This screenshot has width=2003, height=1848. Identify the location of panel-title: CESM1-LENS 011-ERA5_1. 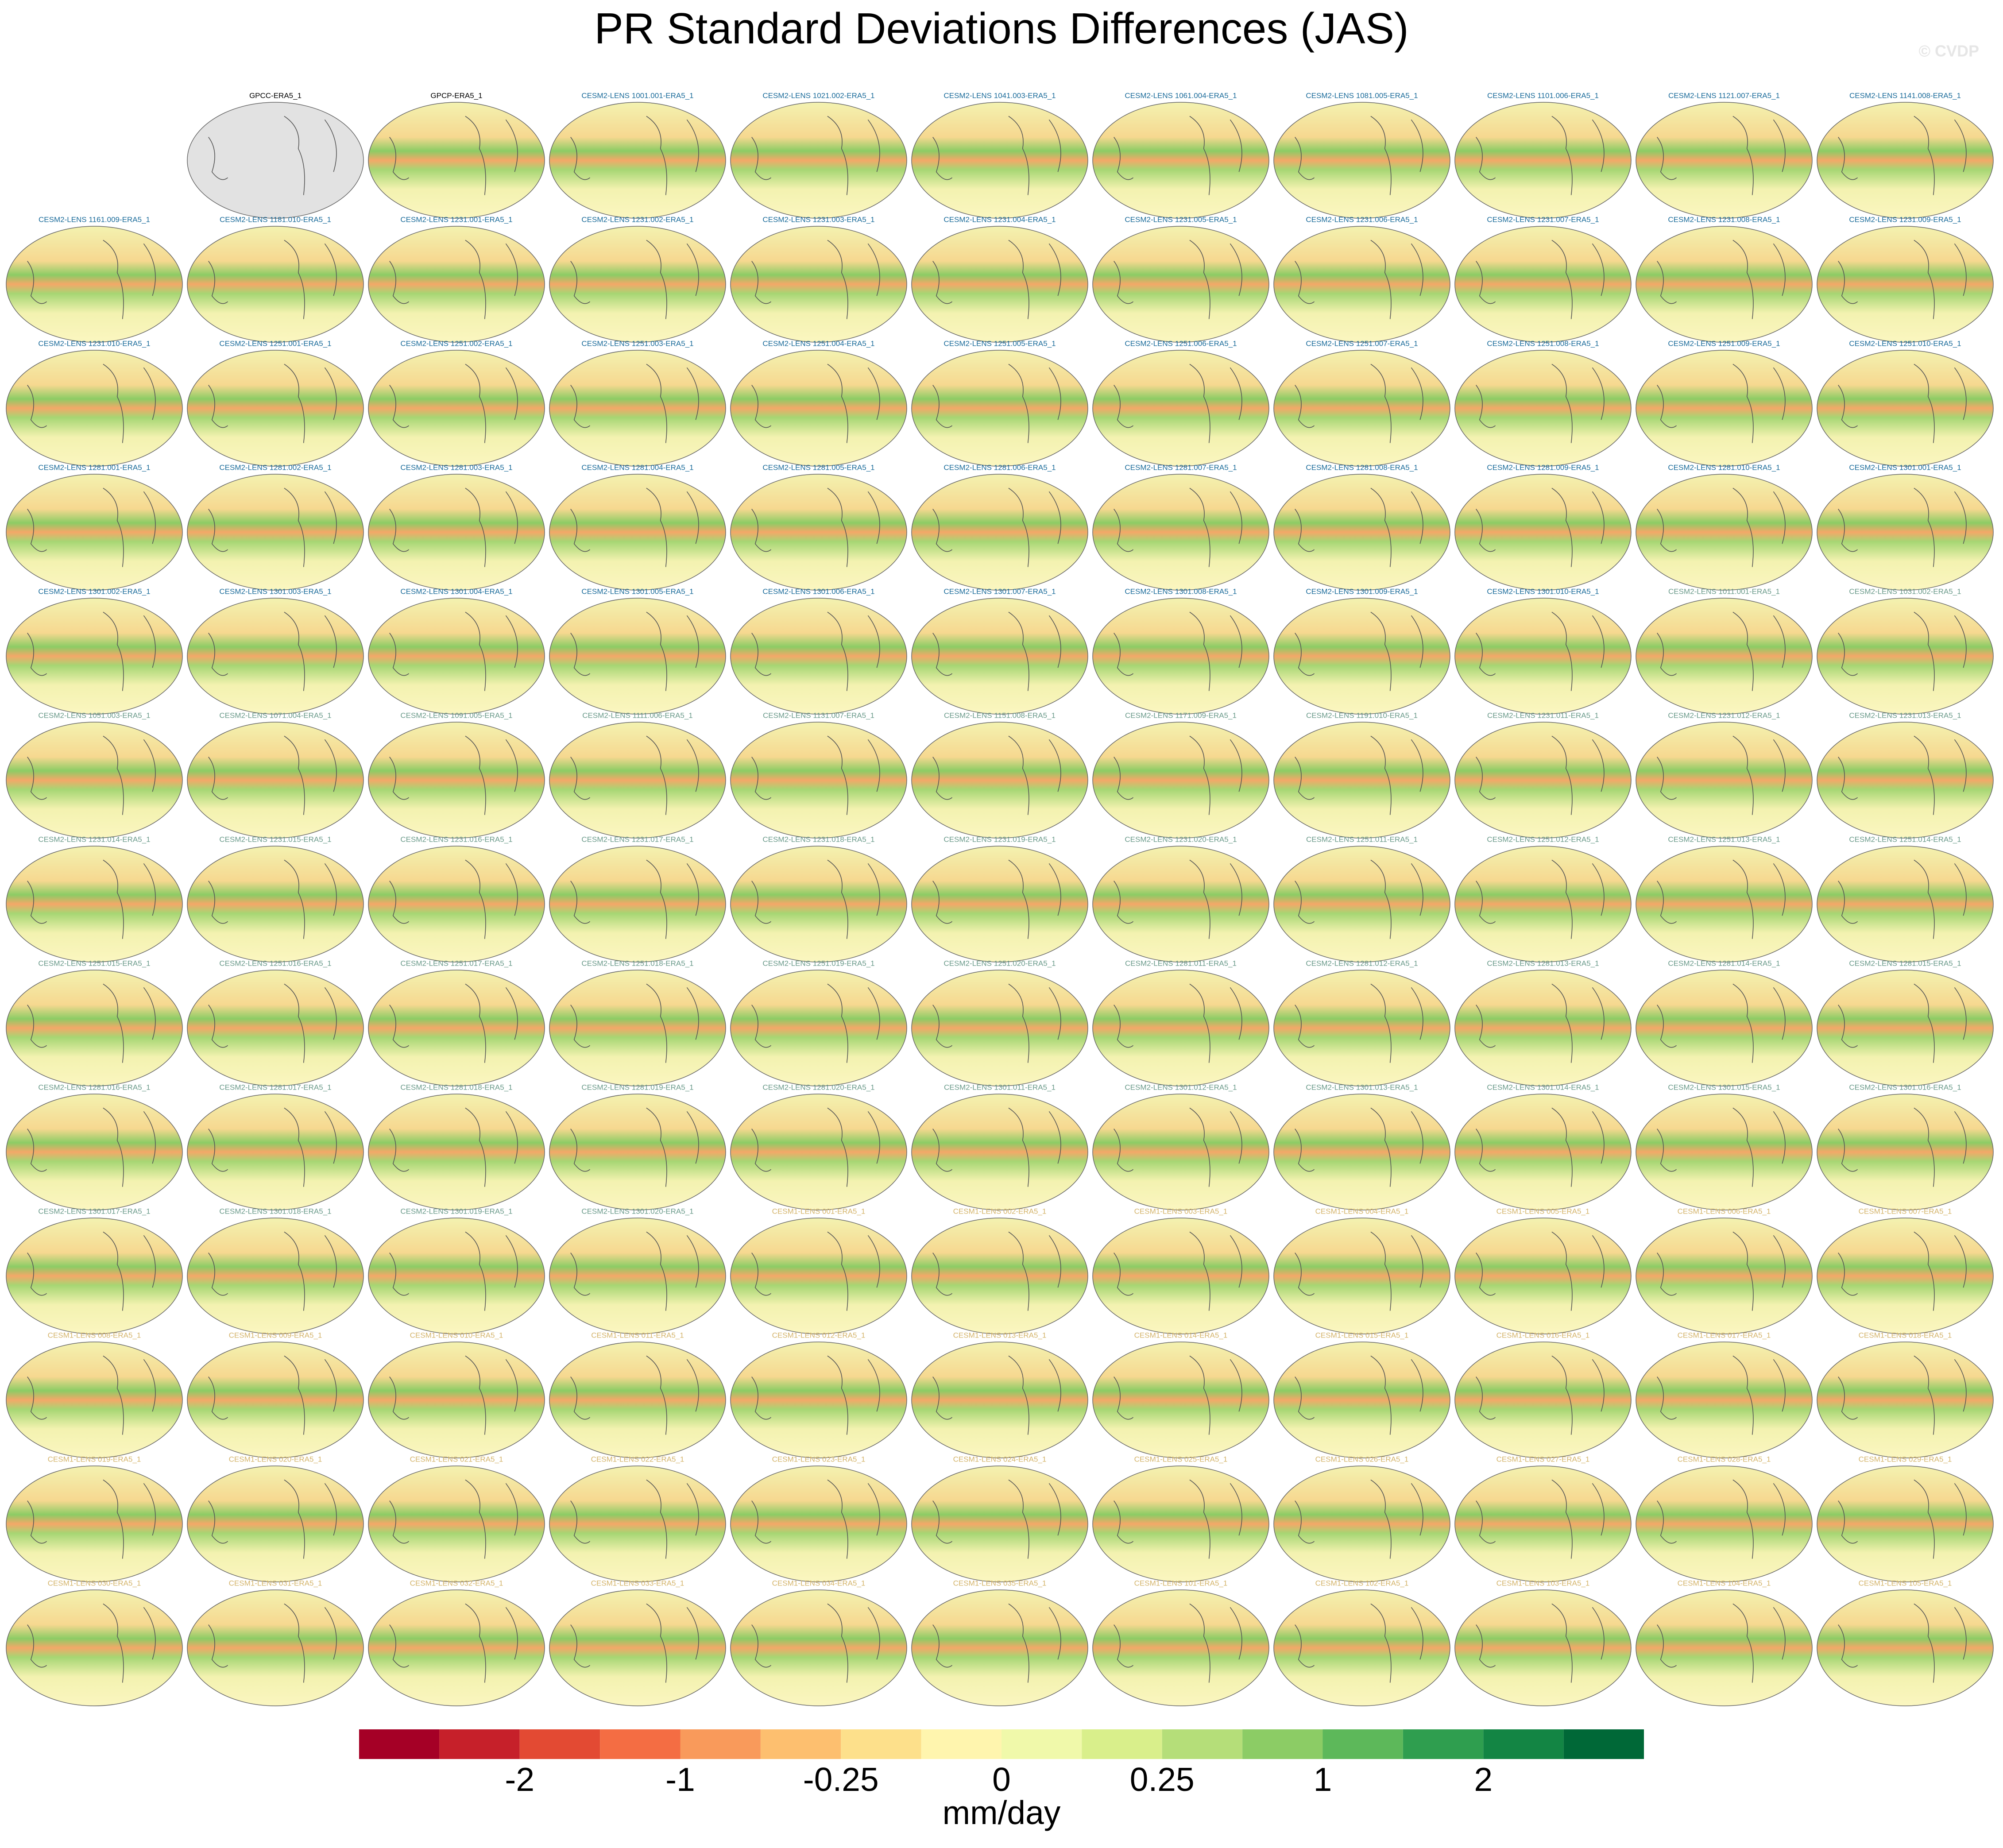
(637, 1335).